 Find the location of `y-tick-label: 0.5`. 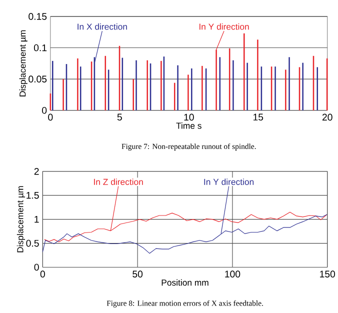

y-tick-label: 0.5 is located at coordinates (32, 243).